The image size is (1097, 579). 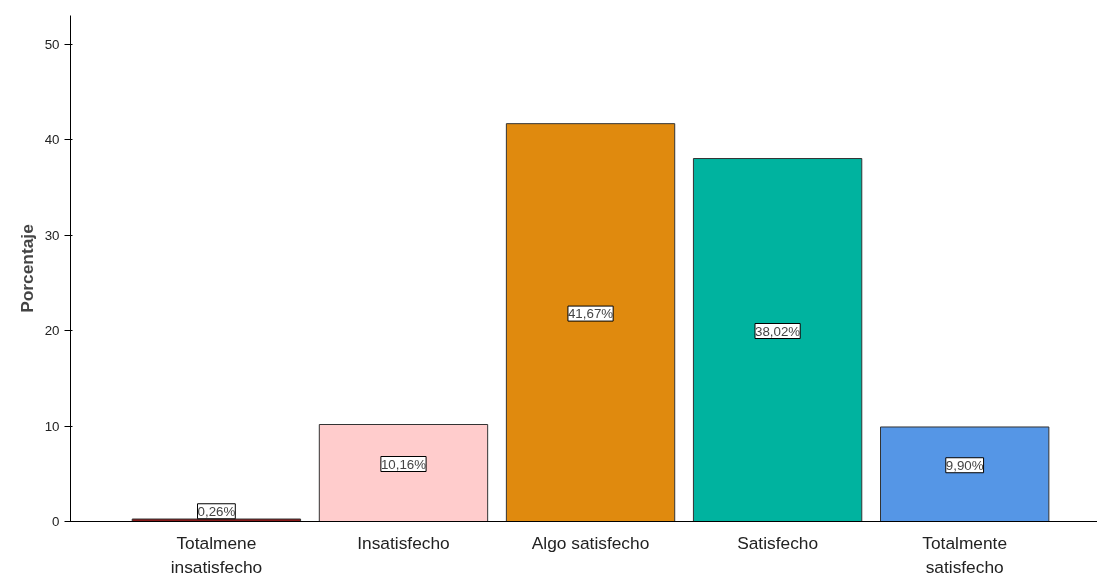 I want to click on y-tick-label: 0, so click(x=56, y=521).